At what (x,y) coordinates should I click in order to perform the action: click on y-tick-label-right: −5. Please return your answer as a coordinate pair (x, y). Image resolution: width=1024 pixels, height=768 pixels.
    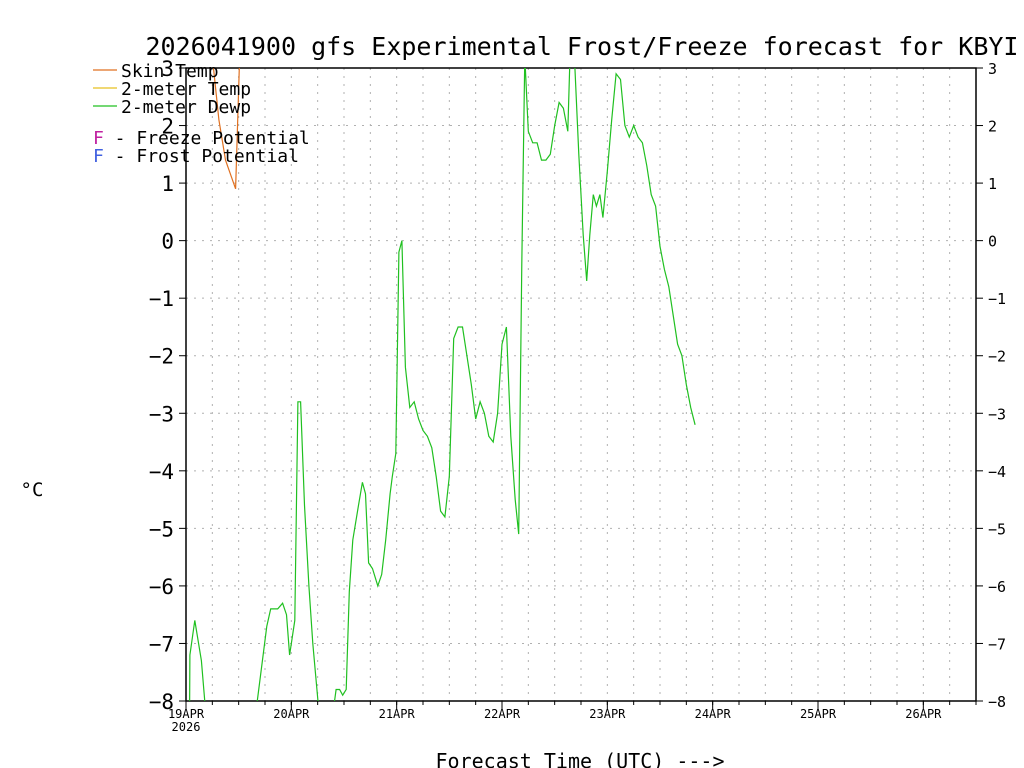
    Looking at the image, I should click on (997, 529).